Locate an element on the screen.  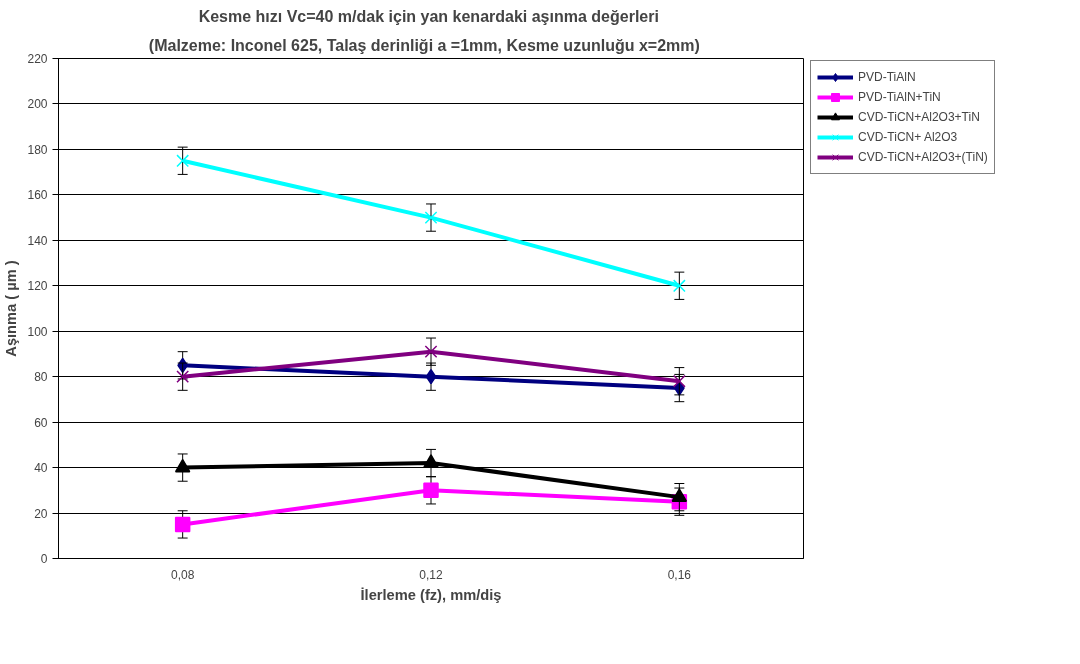
y-tick-label: 80 is located at coordinates (41, 377).